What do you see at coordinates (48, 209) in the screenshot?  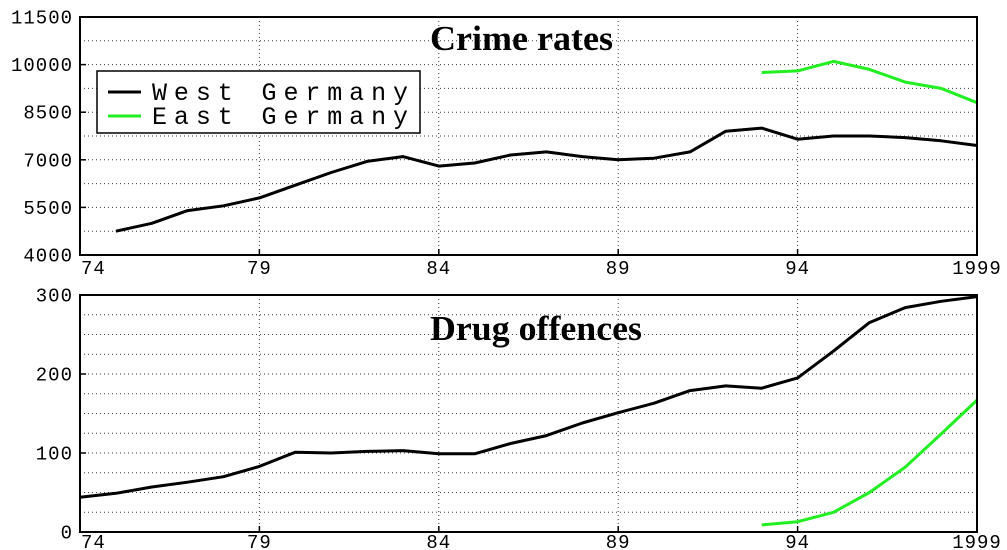 I see `y-tick-label: 5500` at bounding box center [48, 209].